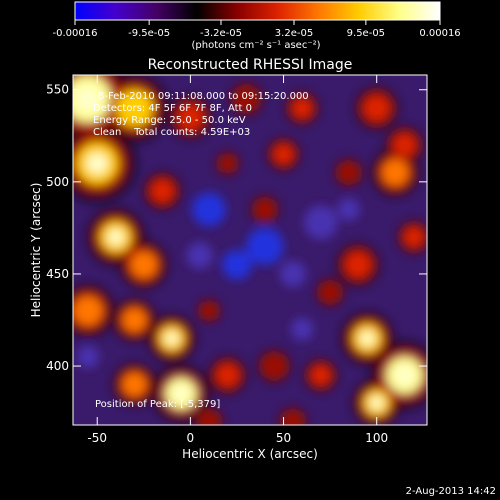 Image resolution: width=500 pixels, height=500 pixels. I want to click on y-tick-label: 450, so click(57, 274).